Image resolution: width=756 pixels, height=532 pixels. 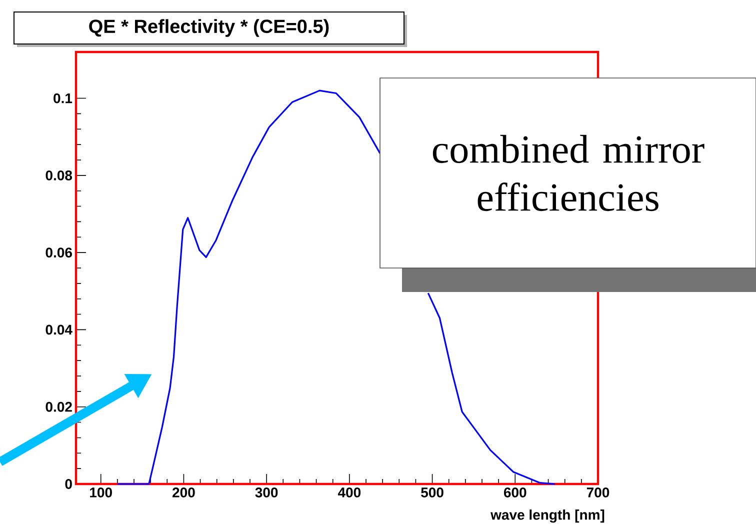 I want to click on x-tick-label: 700, so click(x=598, y=493).